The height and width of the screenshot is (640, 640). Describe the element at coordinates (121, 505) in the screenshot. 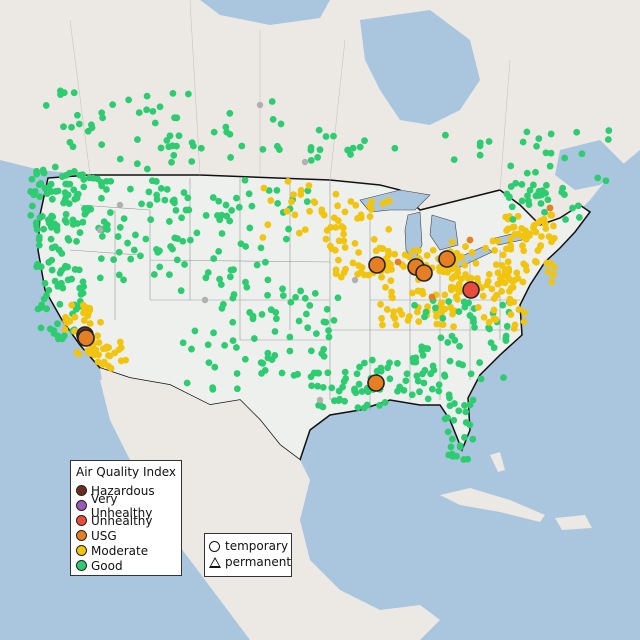

I see `legend-label: Very Unhealthy` at that location.